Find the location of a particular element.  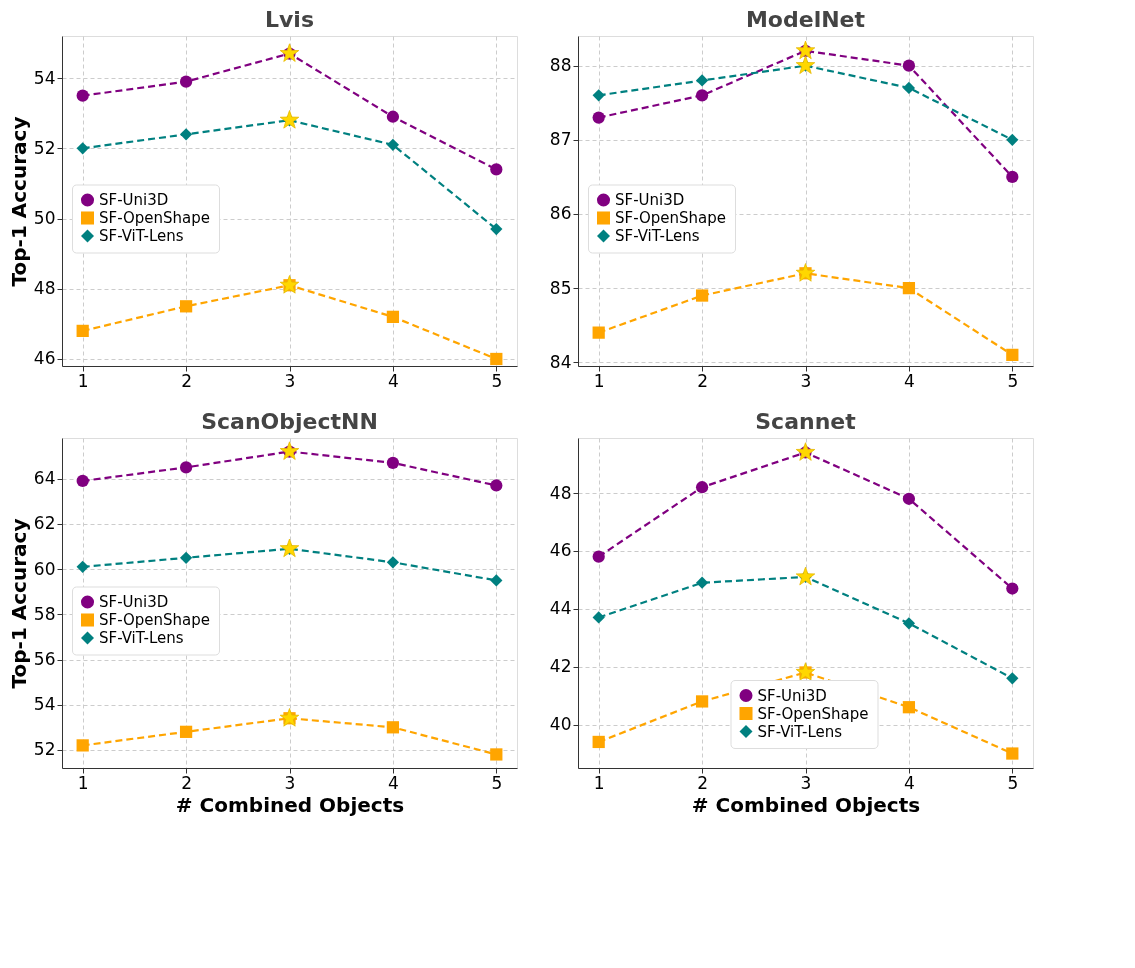

chart-title: ScanObjectNN is located at coordinates (289, 421).